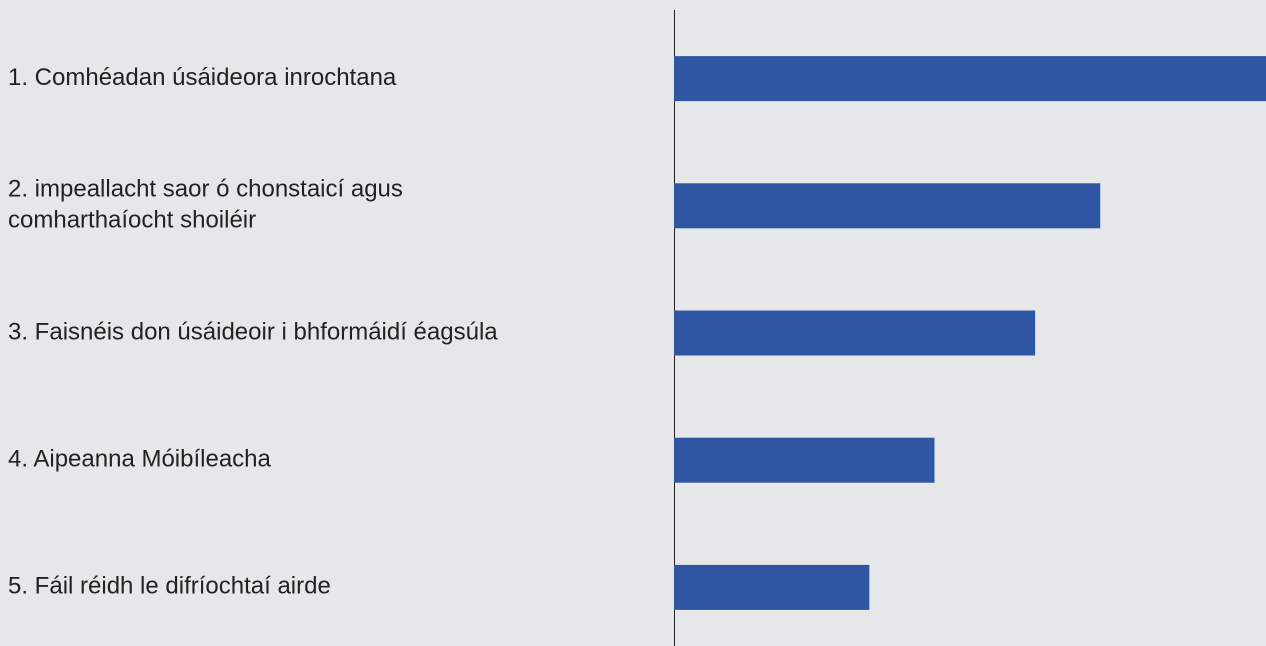  What do you see at coordinates (202, 77) in the screenshot?
I see `category-label: 1. Comhéadan úsáideora inrochtana` at bounding box center [202, 77].